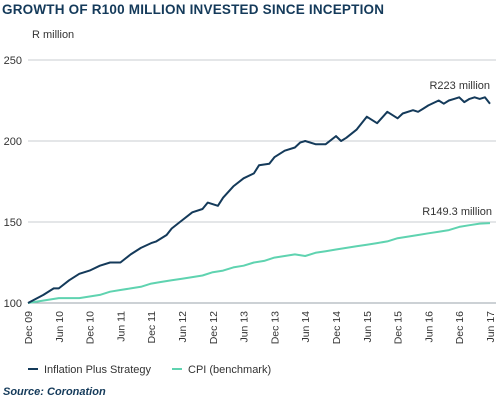  I want to click on source-note: Source: Coronation, so click(54, 392).